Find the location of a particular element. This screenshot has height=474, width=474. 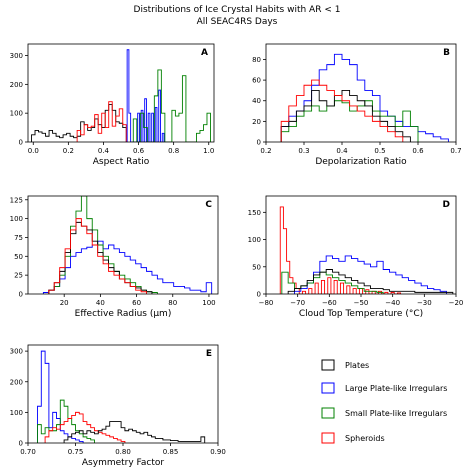

panel-a-ytick-label: 300 is located at coordinates (16, 56).